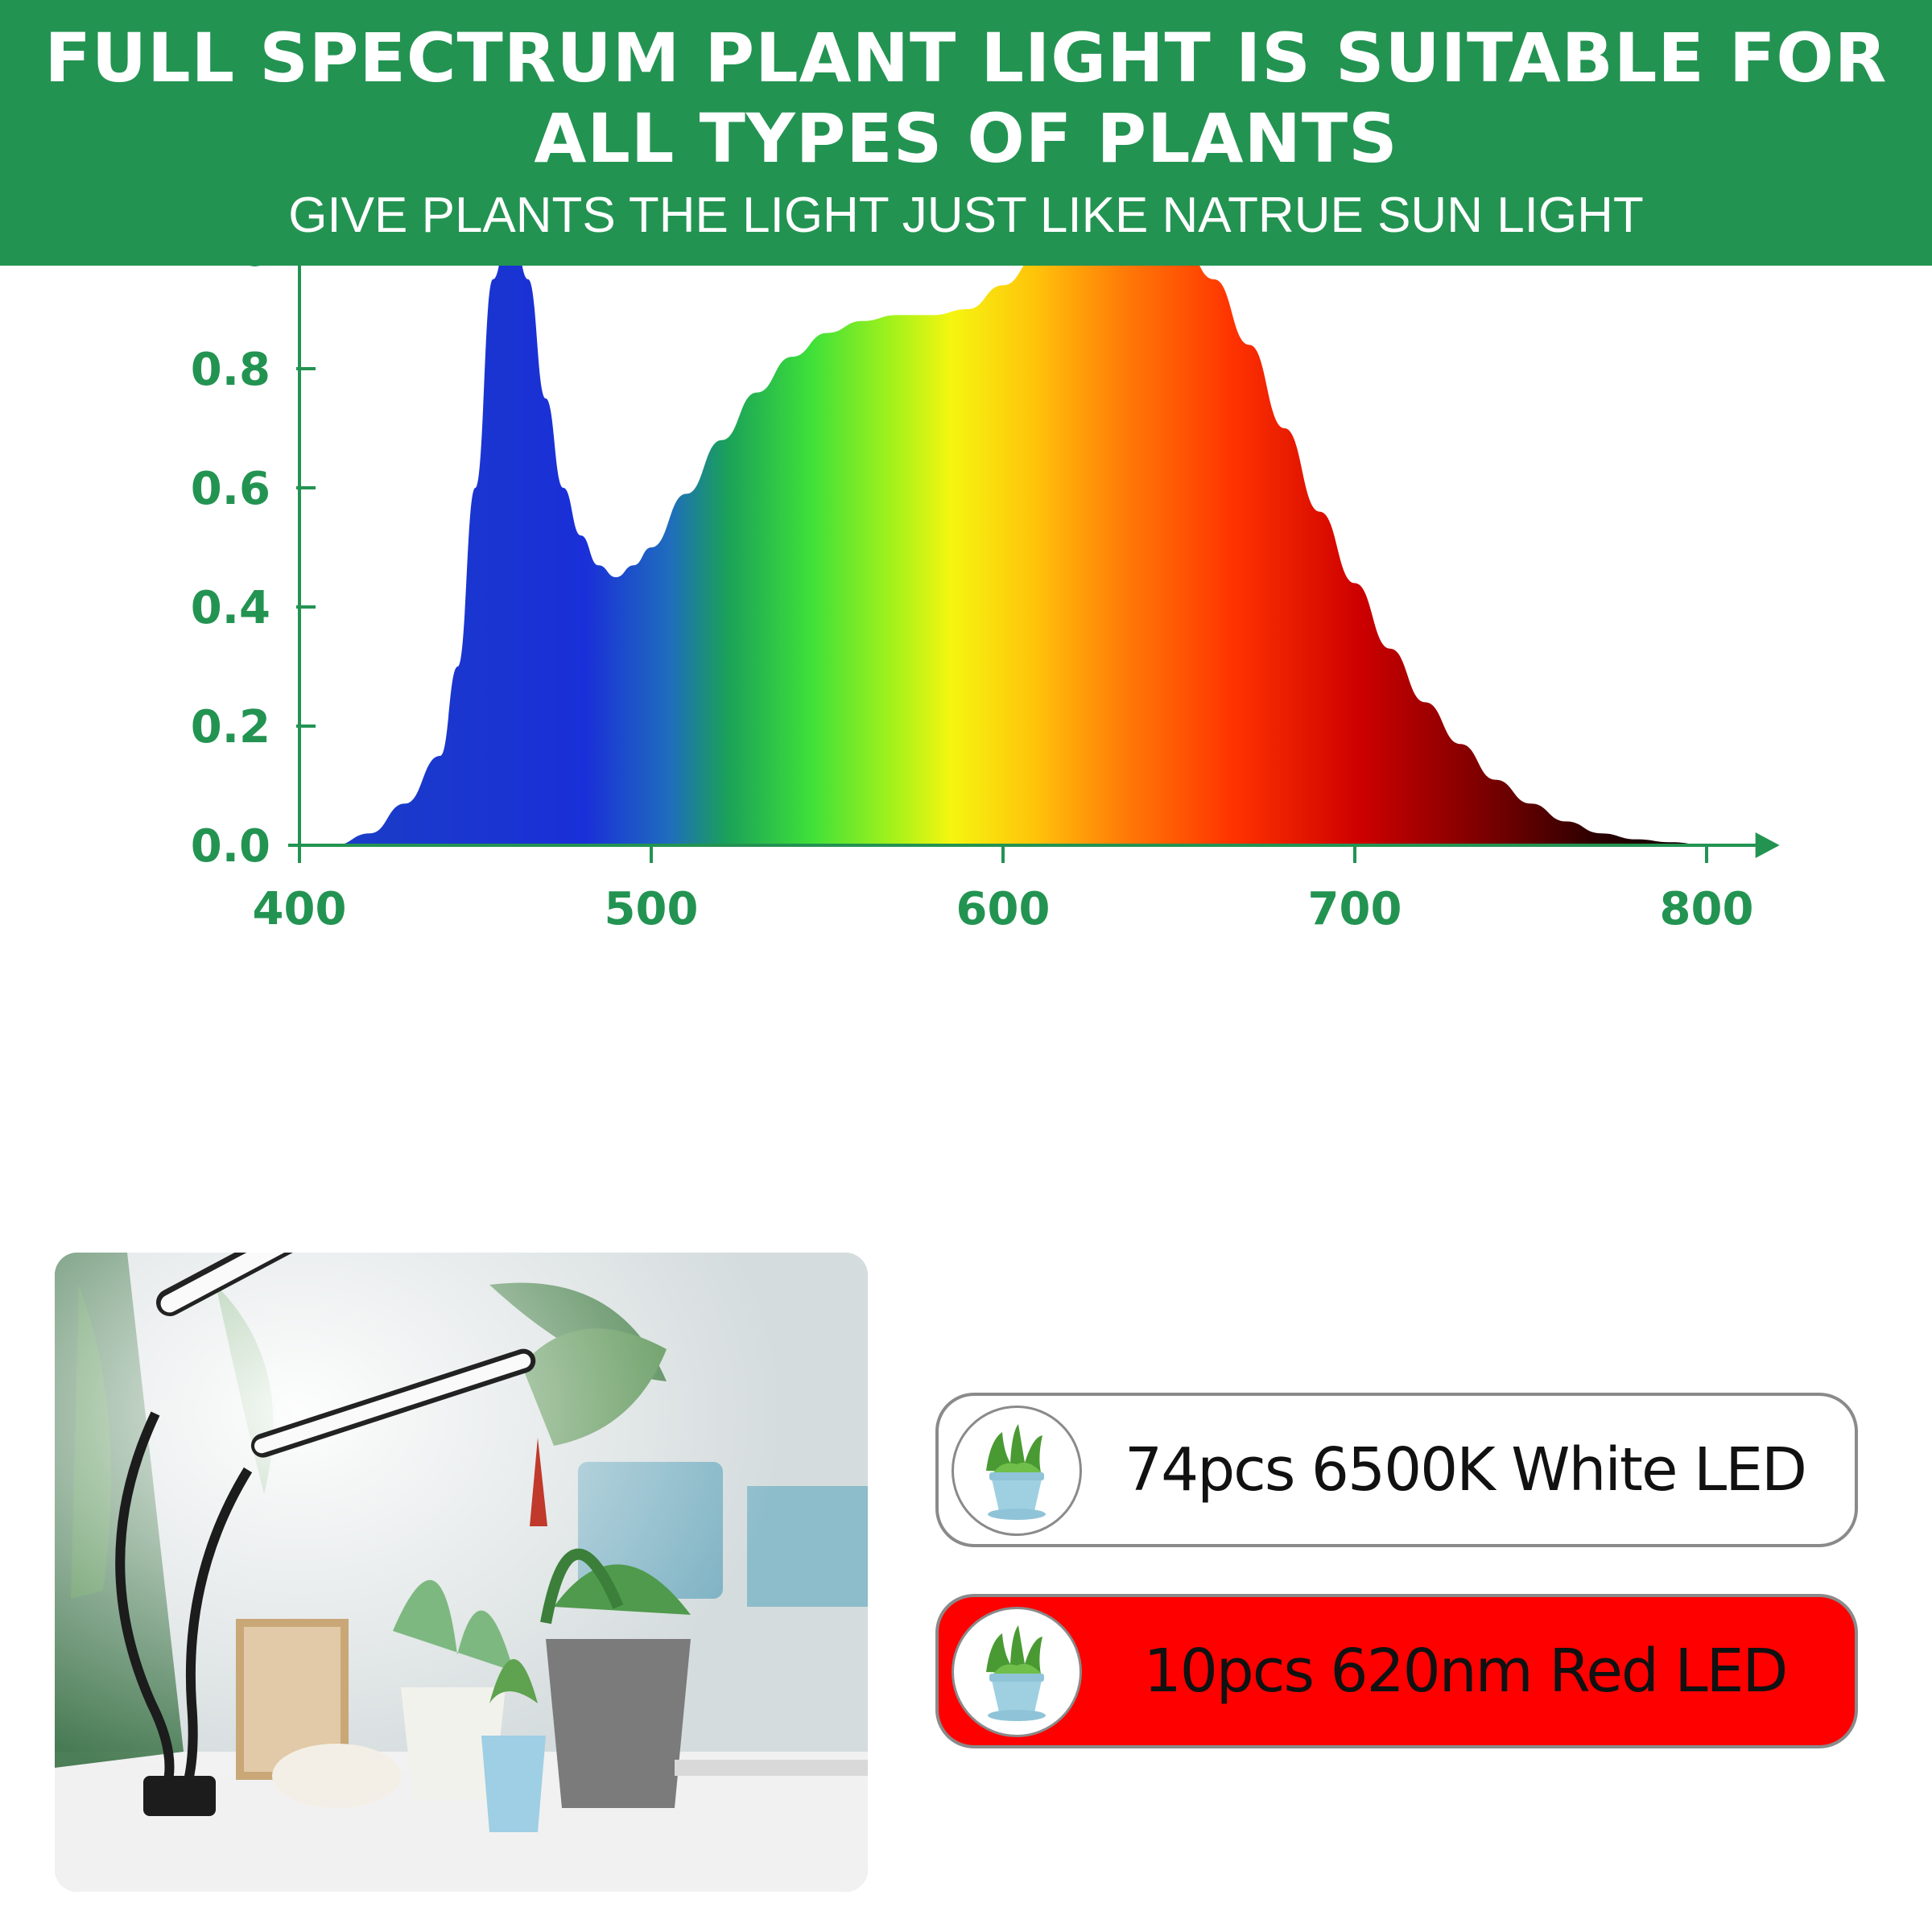 Image resolution: width=1932 pixels, height=1932 pixels. I want to click on grow-light-scene-illustration, so click(462, 1572).